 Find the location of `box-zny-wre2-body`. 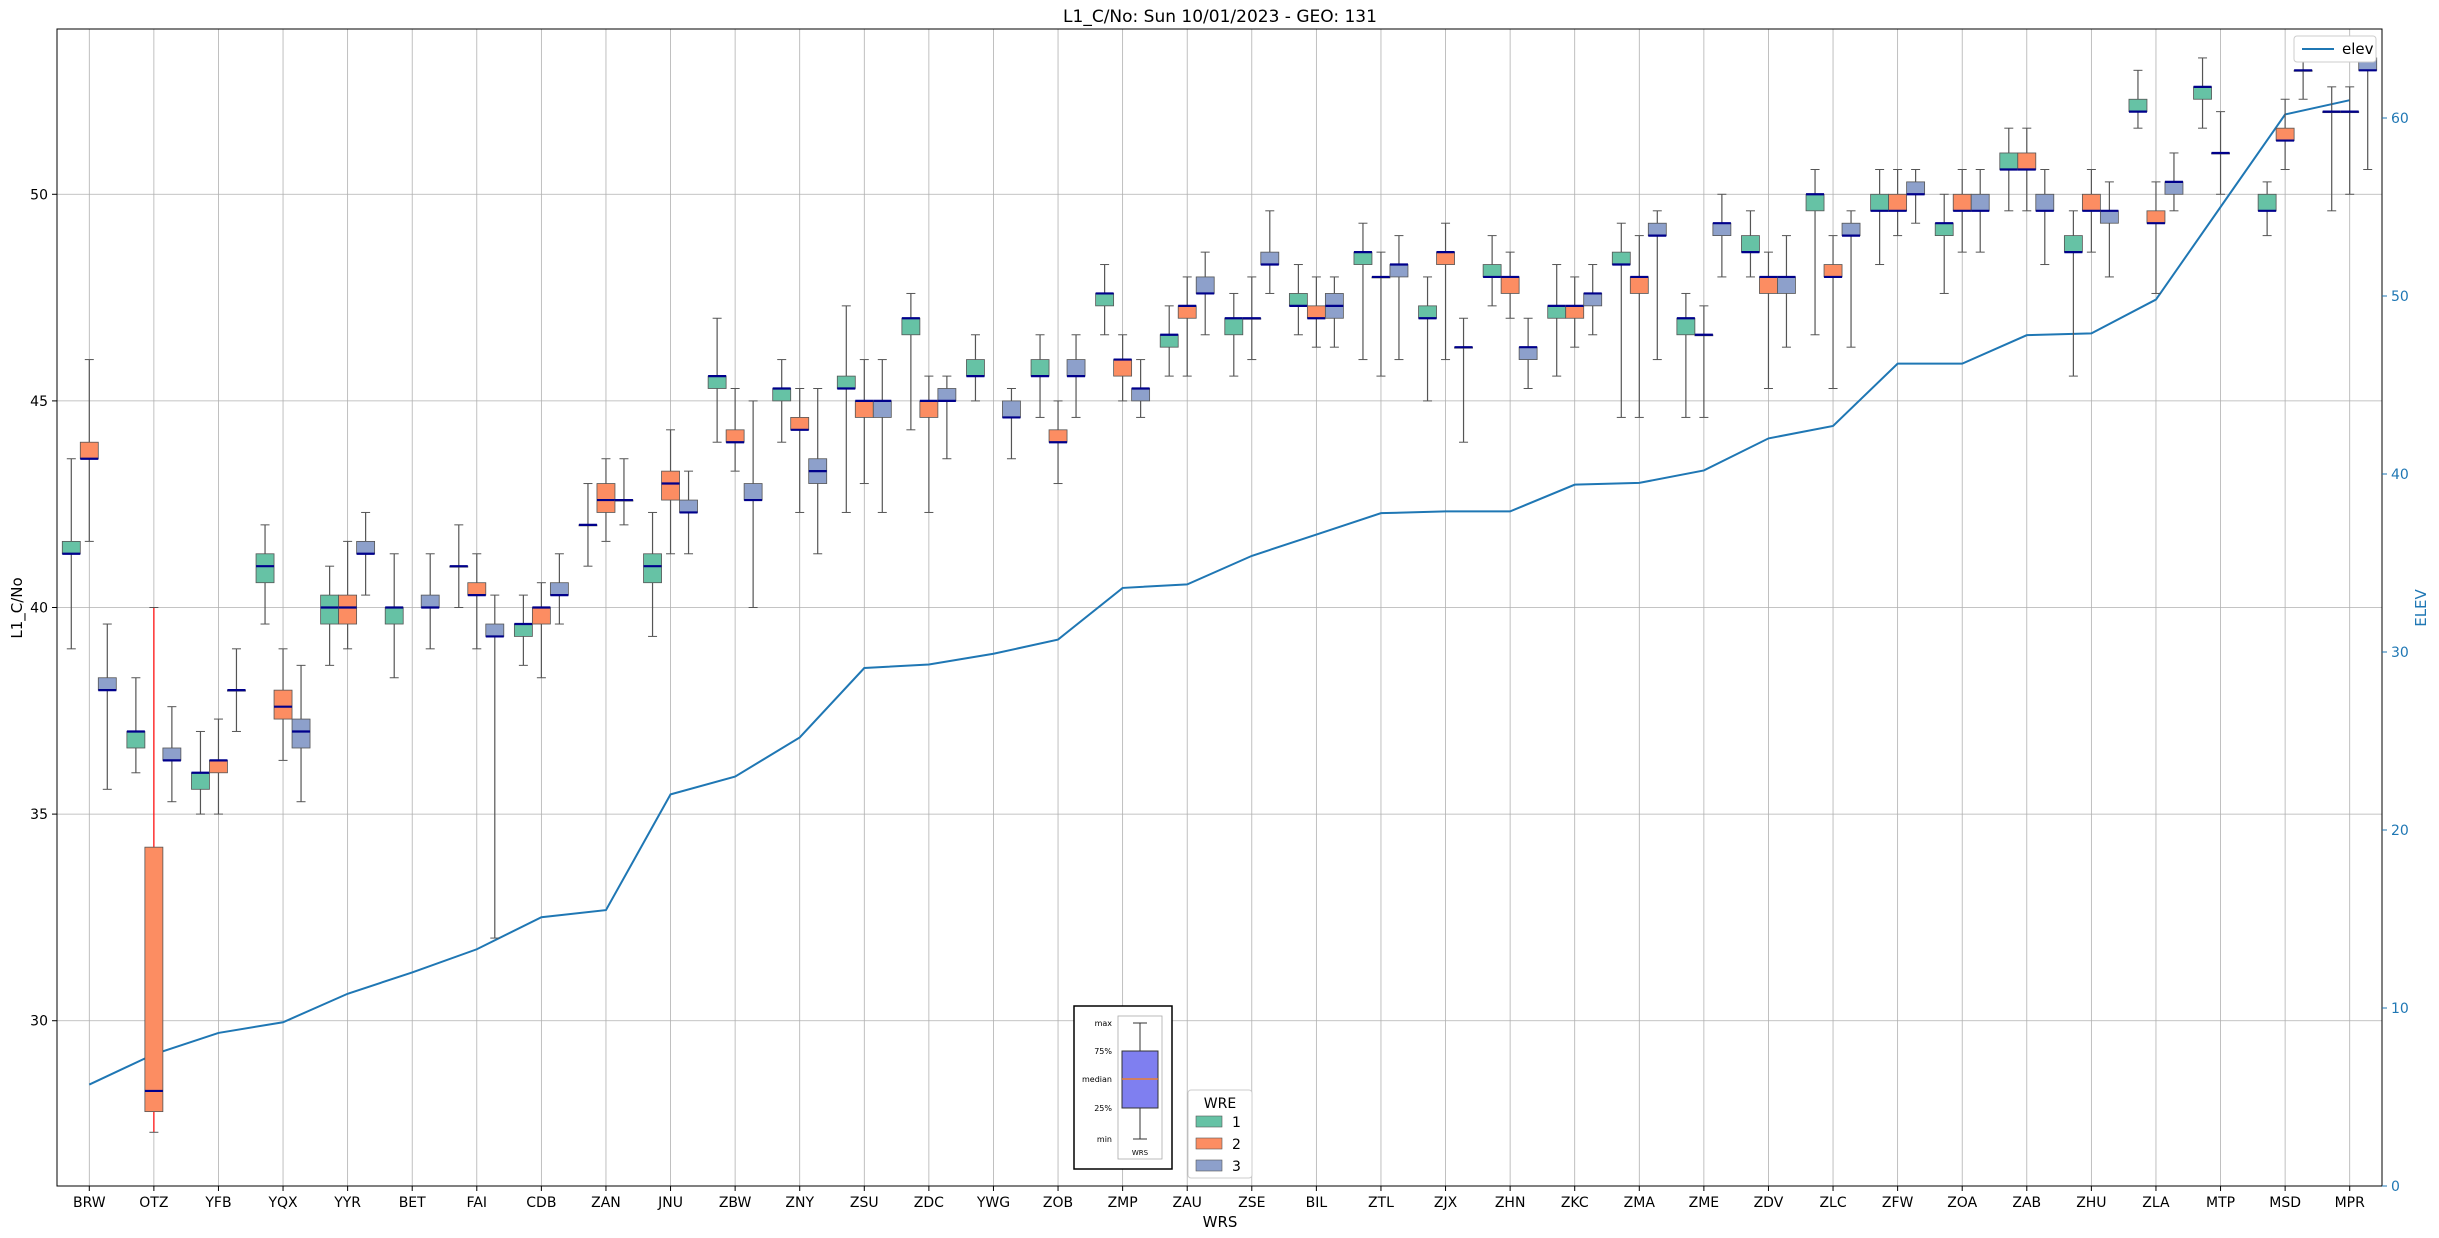

box-zny-wre2-body is located at coordinates (800, 424).